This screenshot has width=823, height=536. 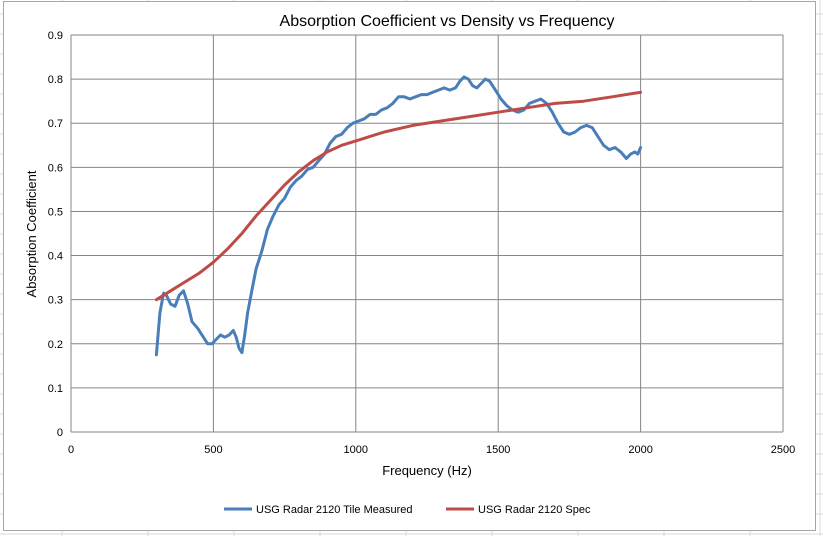 What do you see at coordinates (213, 450) in the screenshot?
I see `x-tick-label: 500` at bounding box center [213, 450].